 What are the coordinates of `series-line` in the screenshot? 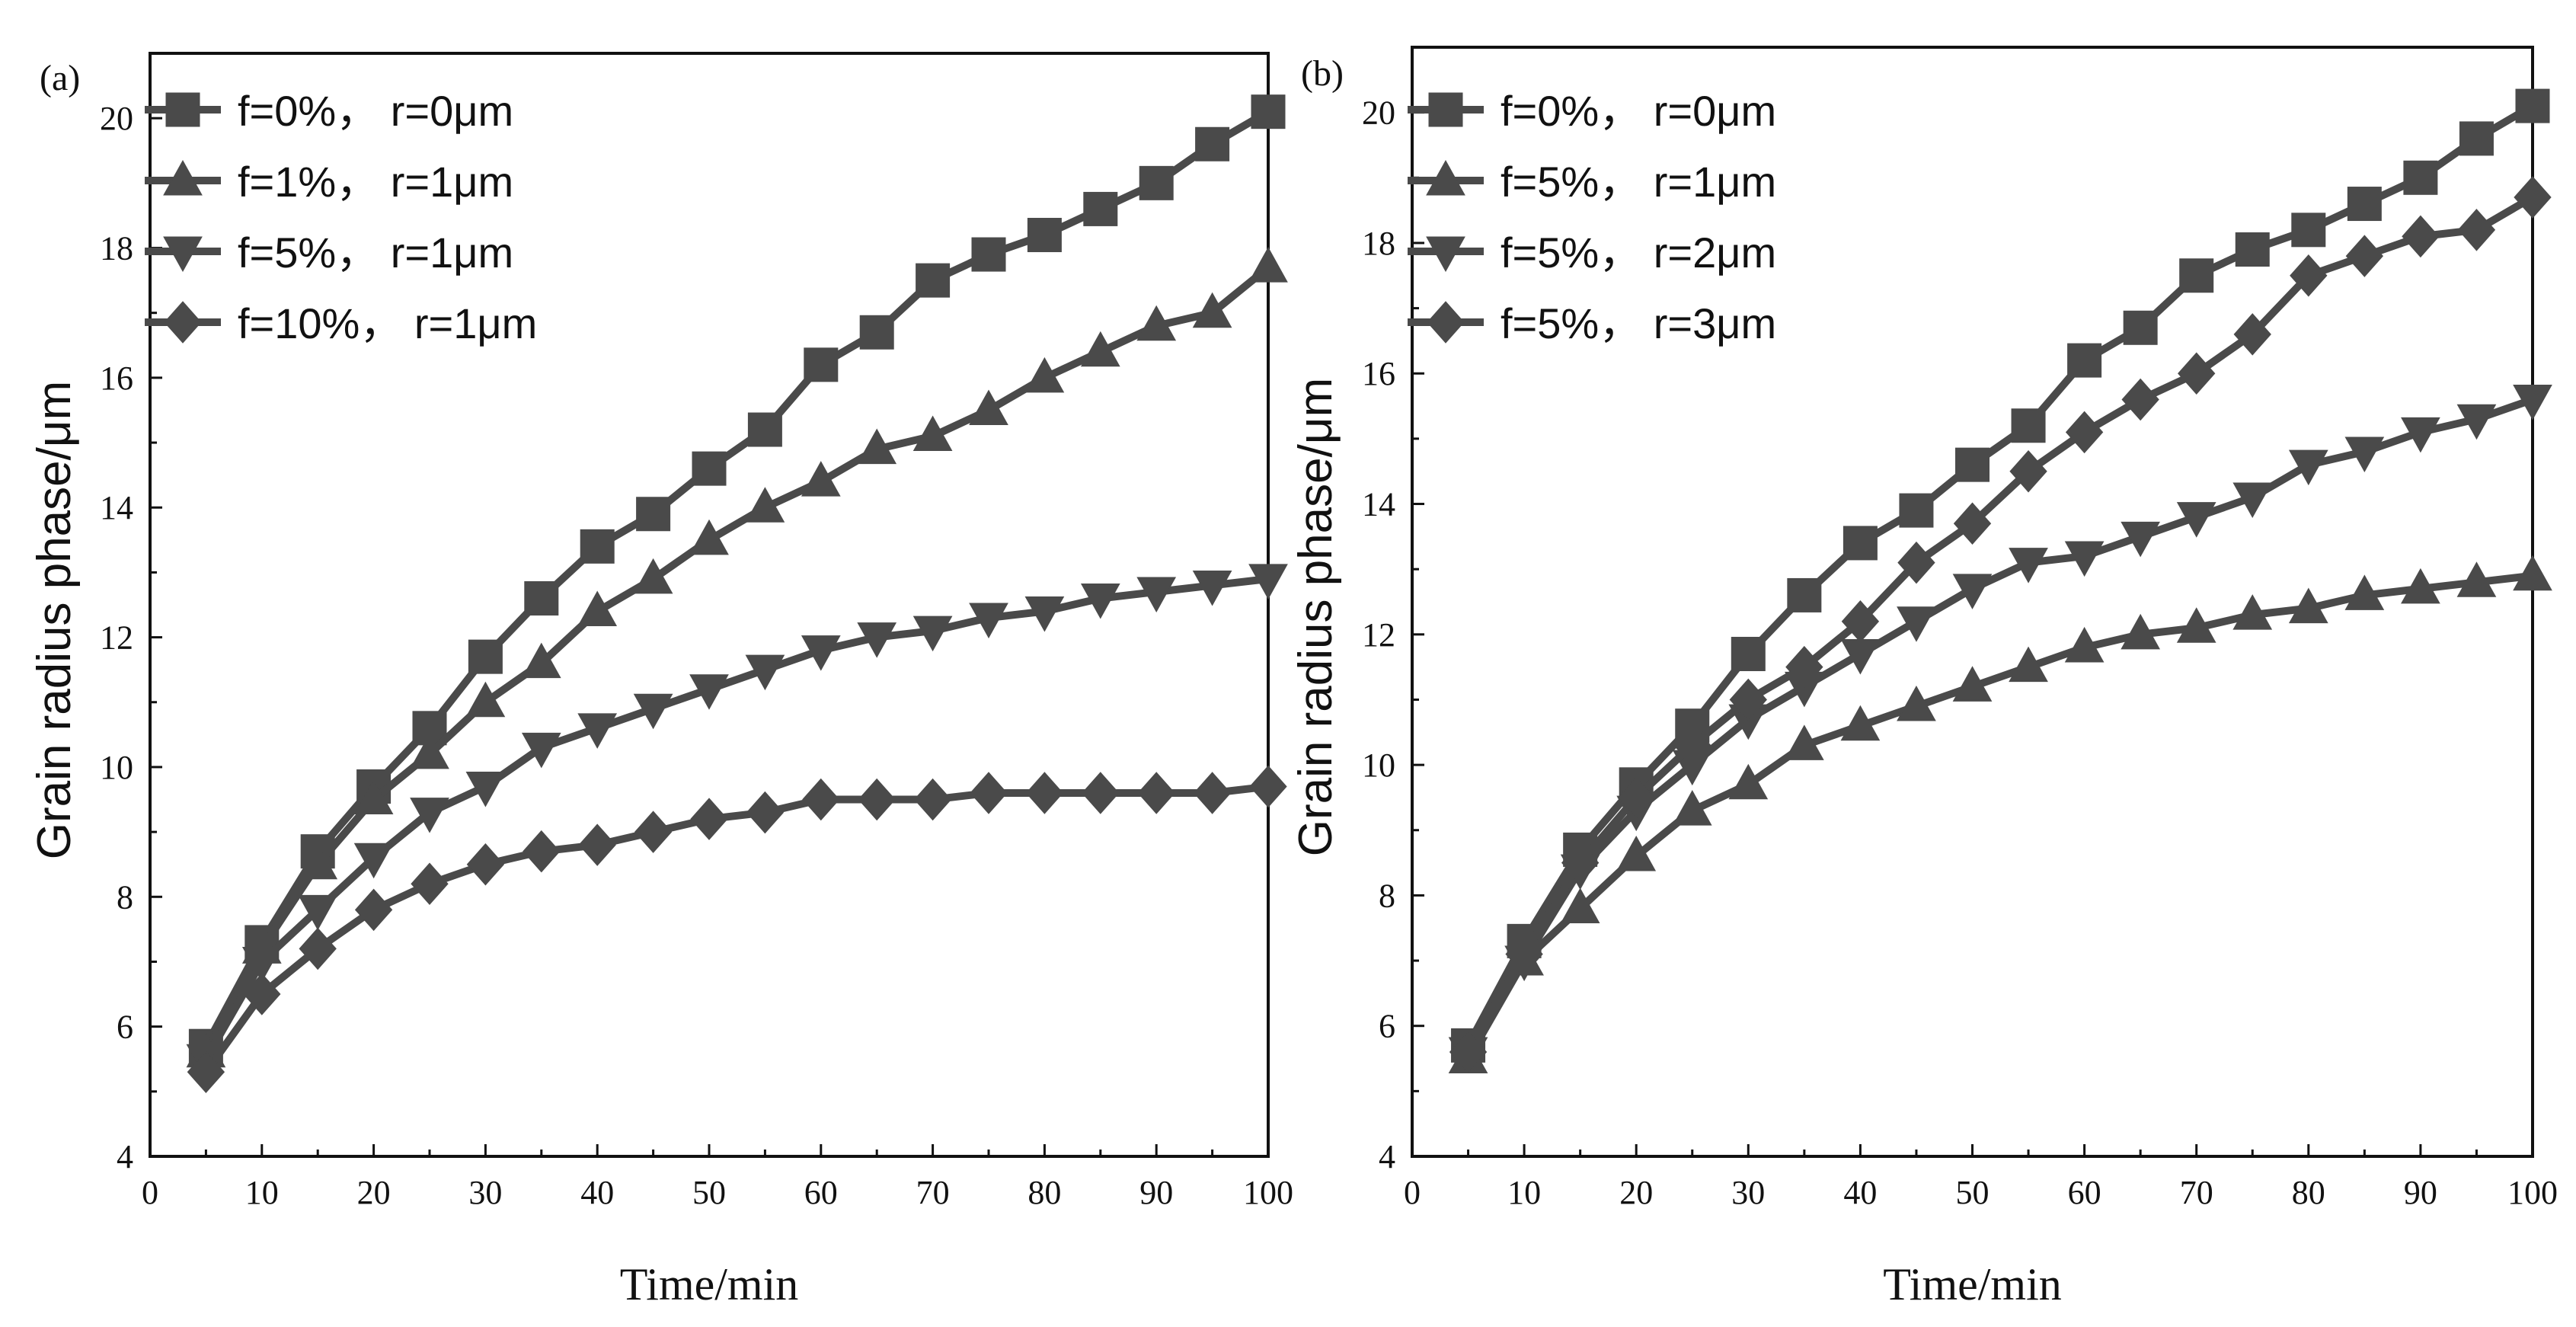 It's located at (736, 929).